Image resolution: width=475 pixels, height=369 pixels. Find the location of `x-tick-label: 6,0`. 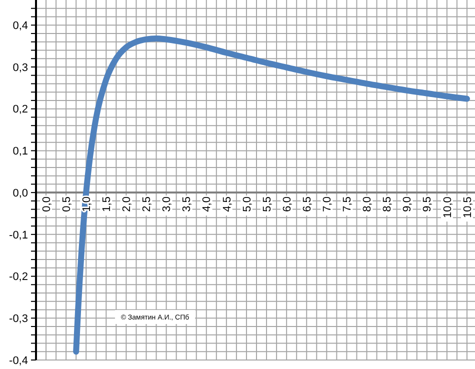

x-tick-label: 6,0 is located at coordinates (287, 204).